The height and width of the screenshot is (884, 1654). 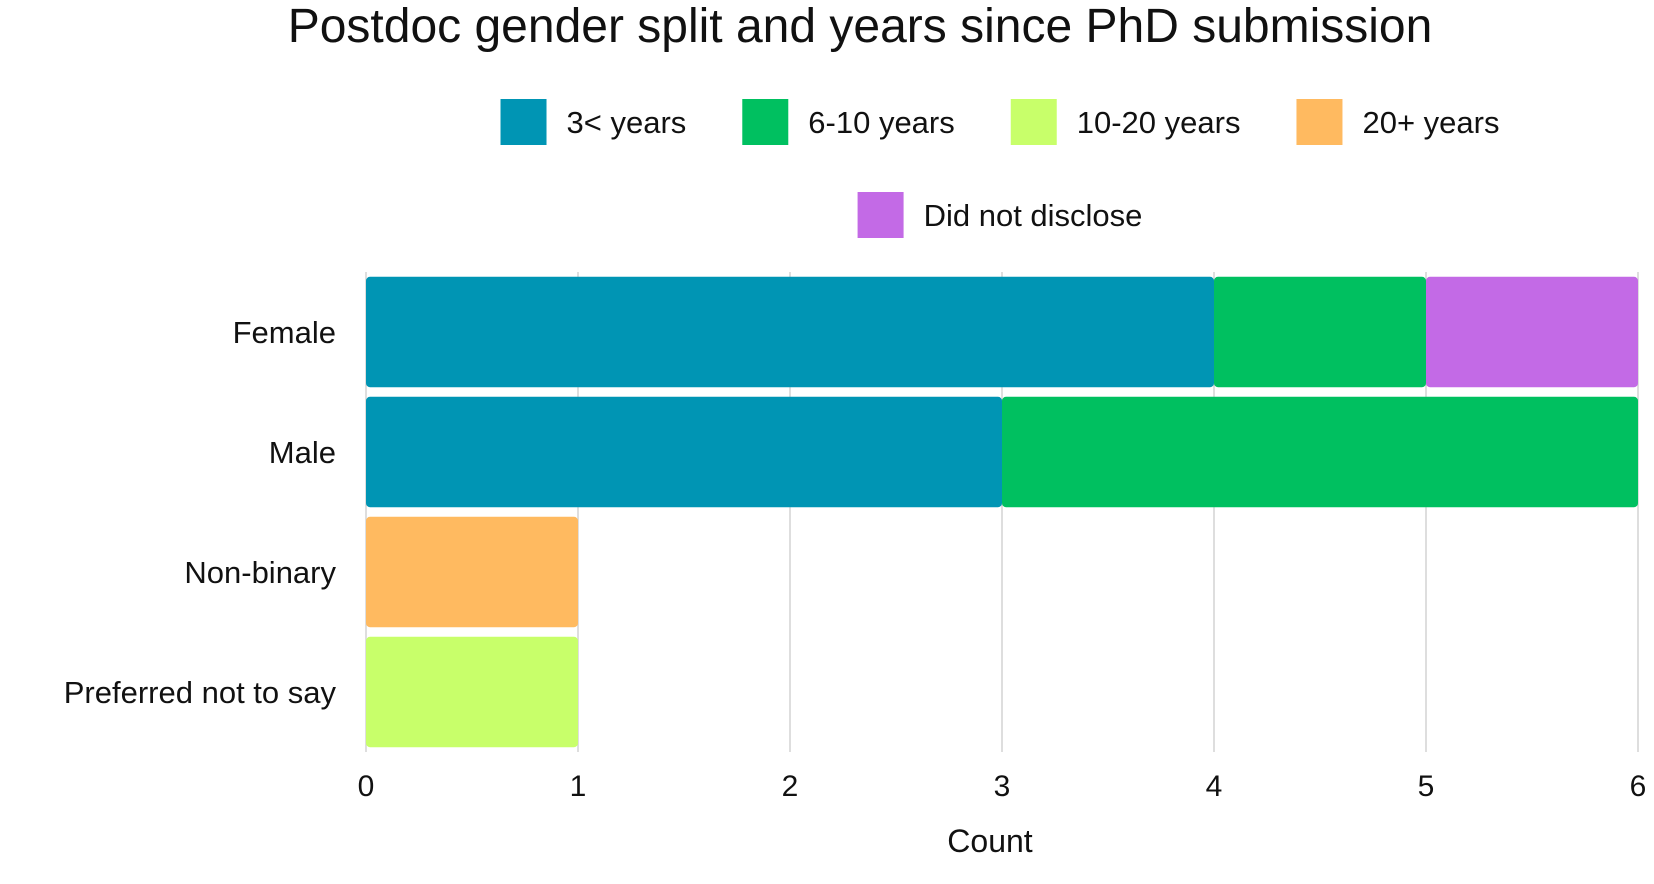 What do you see at coordinates (1638, 786) in the screenshot?
I see `x-tick-label-6: 6` at bounding box center [1638, 786].